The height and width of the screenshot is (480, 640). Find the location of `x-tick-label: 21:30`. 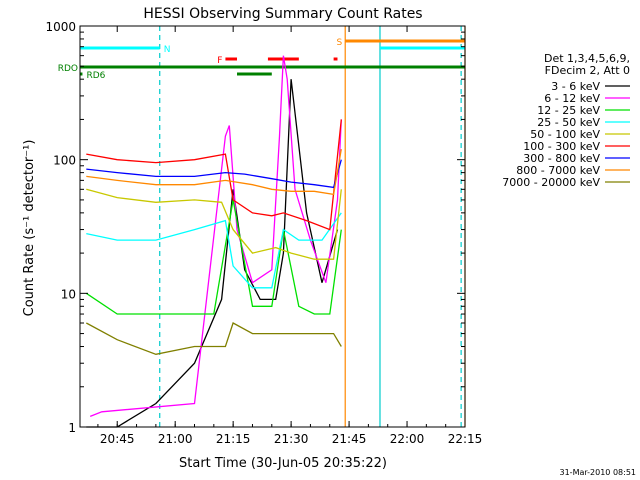

x-tick-label: 21:30 is located at coordinates (291, 439).